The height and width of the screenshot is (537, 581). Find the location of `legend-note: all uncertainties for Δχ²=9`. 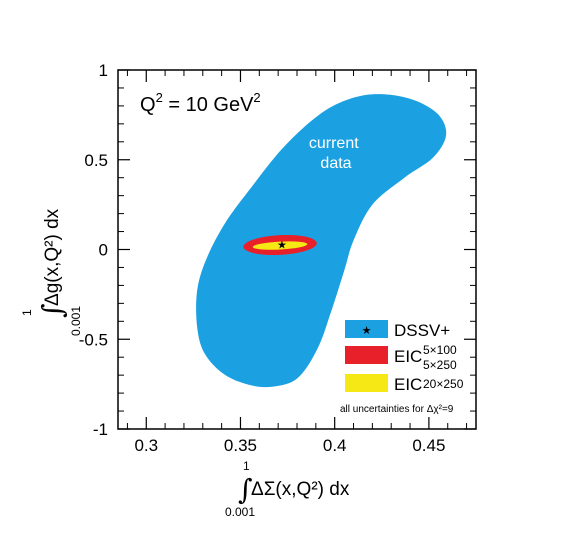

legend-note: all uncertainties for Δχ²=9 is located at coordinates (397, 409).